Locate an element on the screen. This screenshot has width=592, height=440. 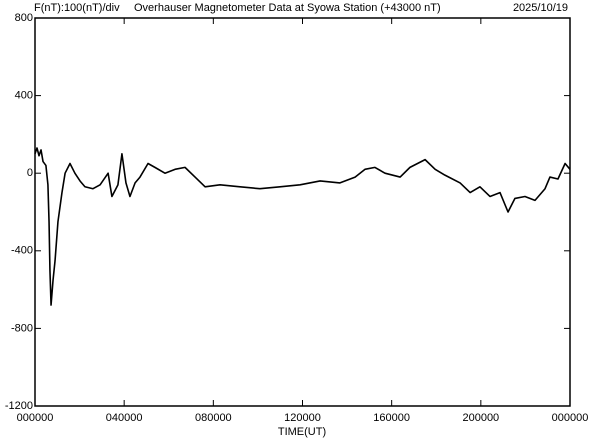
x-tick-label: 200000 is located at coordinates (480, 418).